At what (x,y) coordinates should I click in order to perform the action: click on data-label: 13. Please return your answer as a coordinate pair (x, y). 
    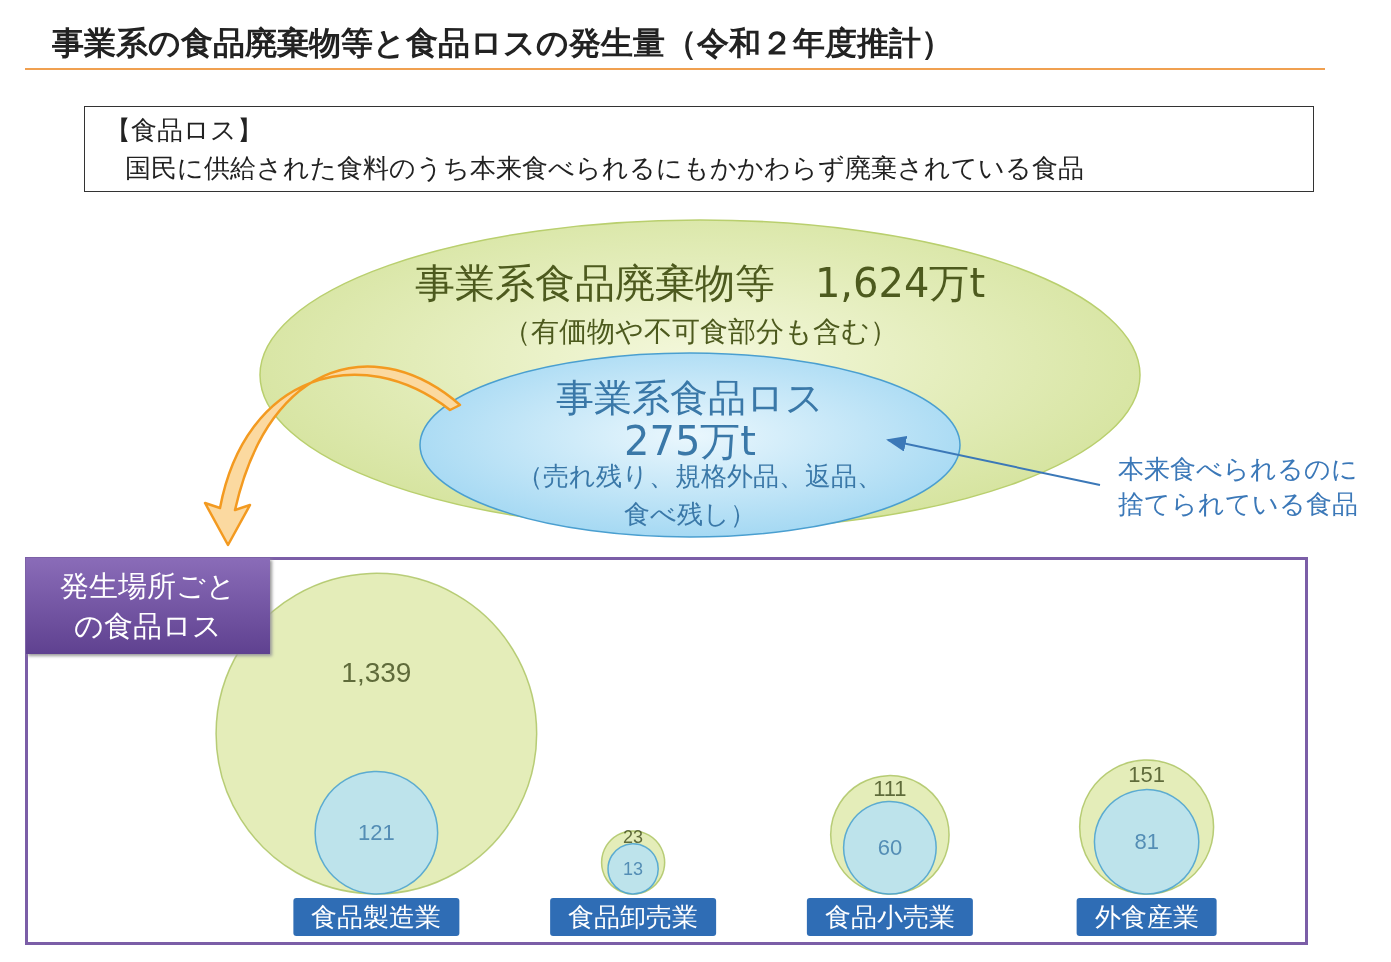
    Looking at the image, I should click on (633, 868).